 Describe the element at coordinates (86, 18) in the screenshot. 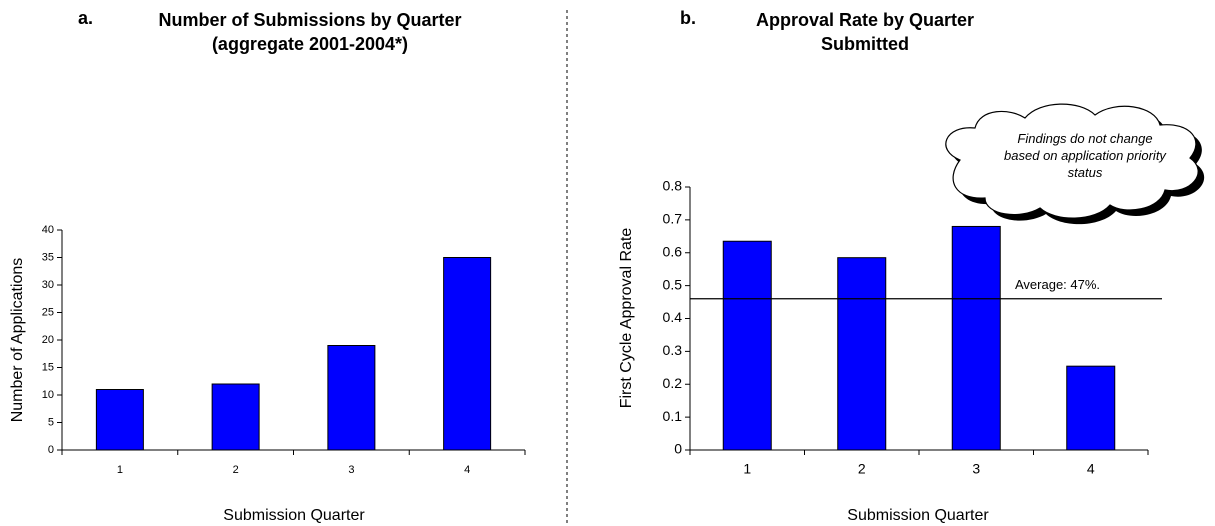

I see `panel-label: a.` at that location.